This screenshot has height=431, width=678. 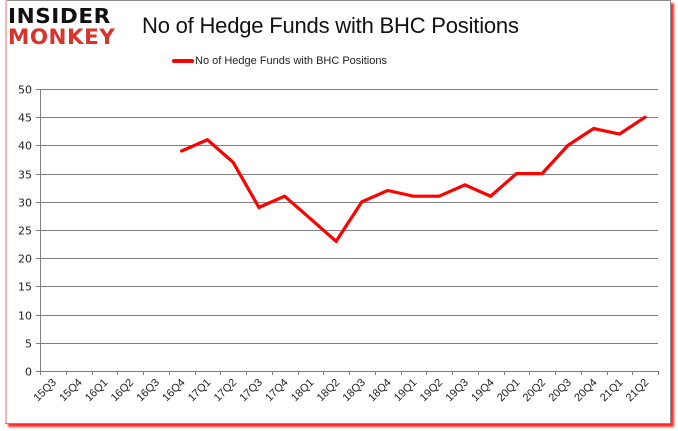 I want to click on x-tick-label: 16Q4, so click(x=174, y=391).